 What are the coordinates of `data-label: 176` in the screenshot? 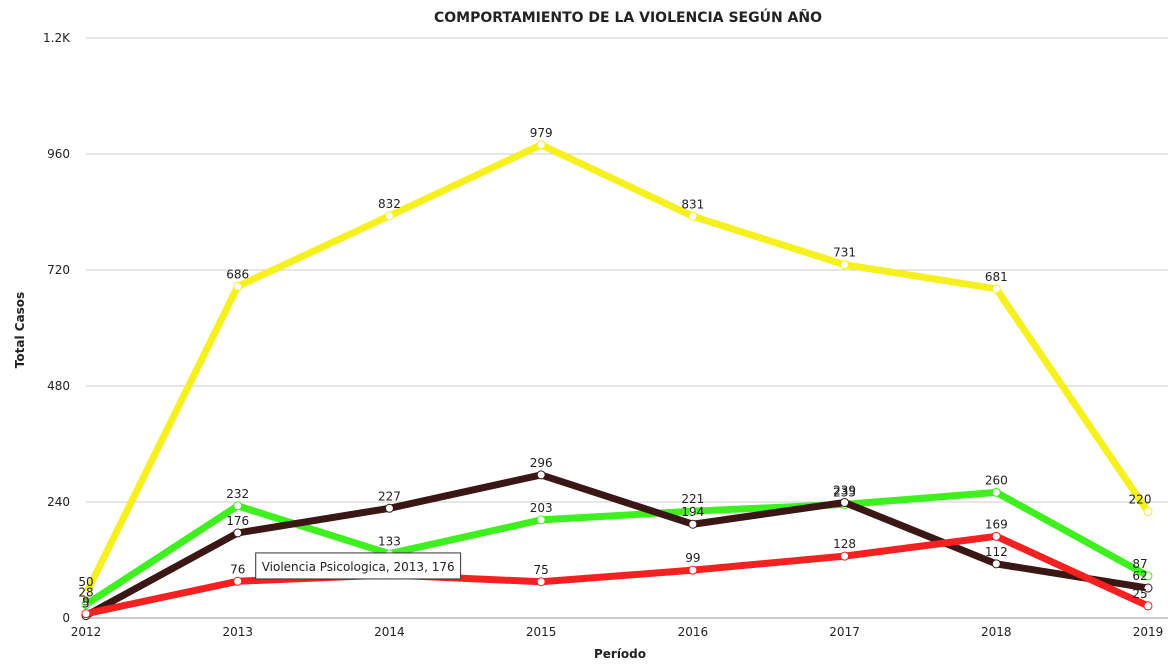 It's located at (237, 521).